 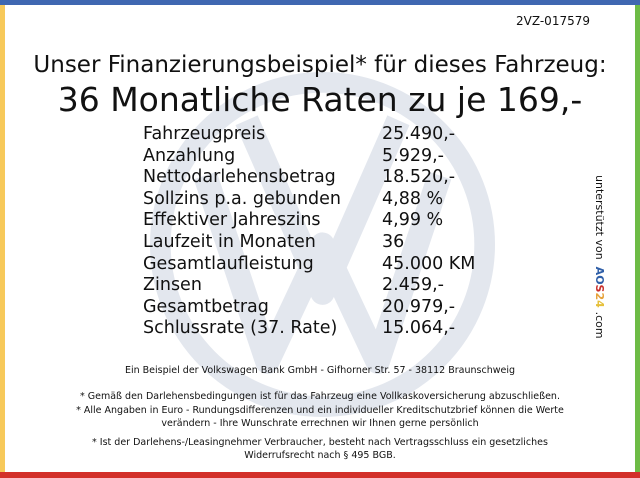 What do you see at coordinates (553, 21) in the screenshot?
I see `vehicle-code: 2VZ-017579` at bounding box center [553, 21].